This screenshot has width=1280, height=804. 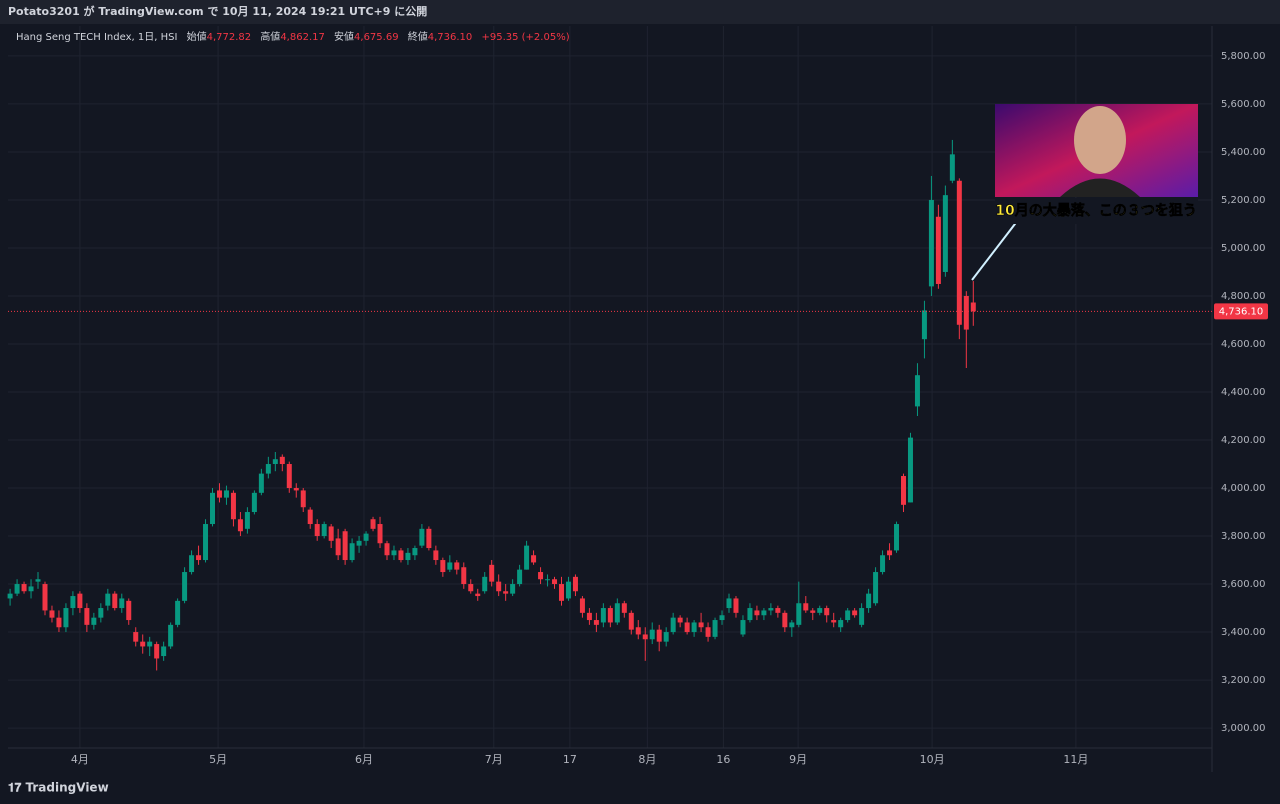 What do you see at coordinates (218, 759) in the screenshot?
I see `x-tick-label: 5月` at bounding box center [218, 759].